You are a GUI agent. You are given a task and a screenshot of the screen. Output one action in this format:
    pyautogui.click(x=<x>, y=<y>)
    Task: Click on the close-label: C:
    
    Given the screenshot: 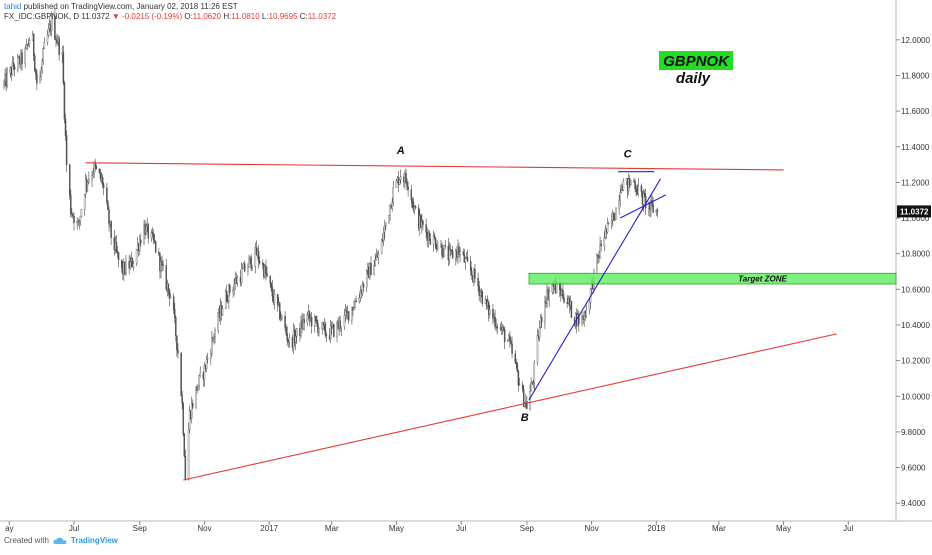 What is the action you would take?
    pyautogui.click(x=303, y=16)
    